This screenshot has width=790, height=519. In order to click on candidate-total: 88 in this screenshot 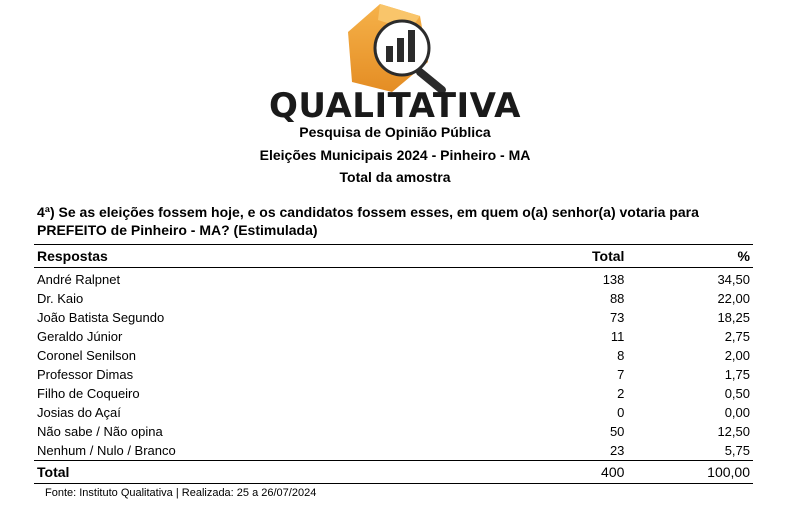, I will do `click(617, 298)`.